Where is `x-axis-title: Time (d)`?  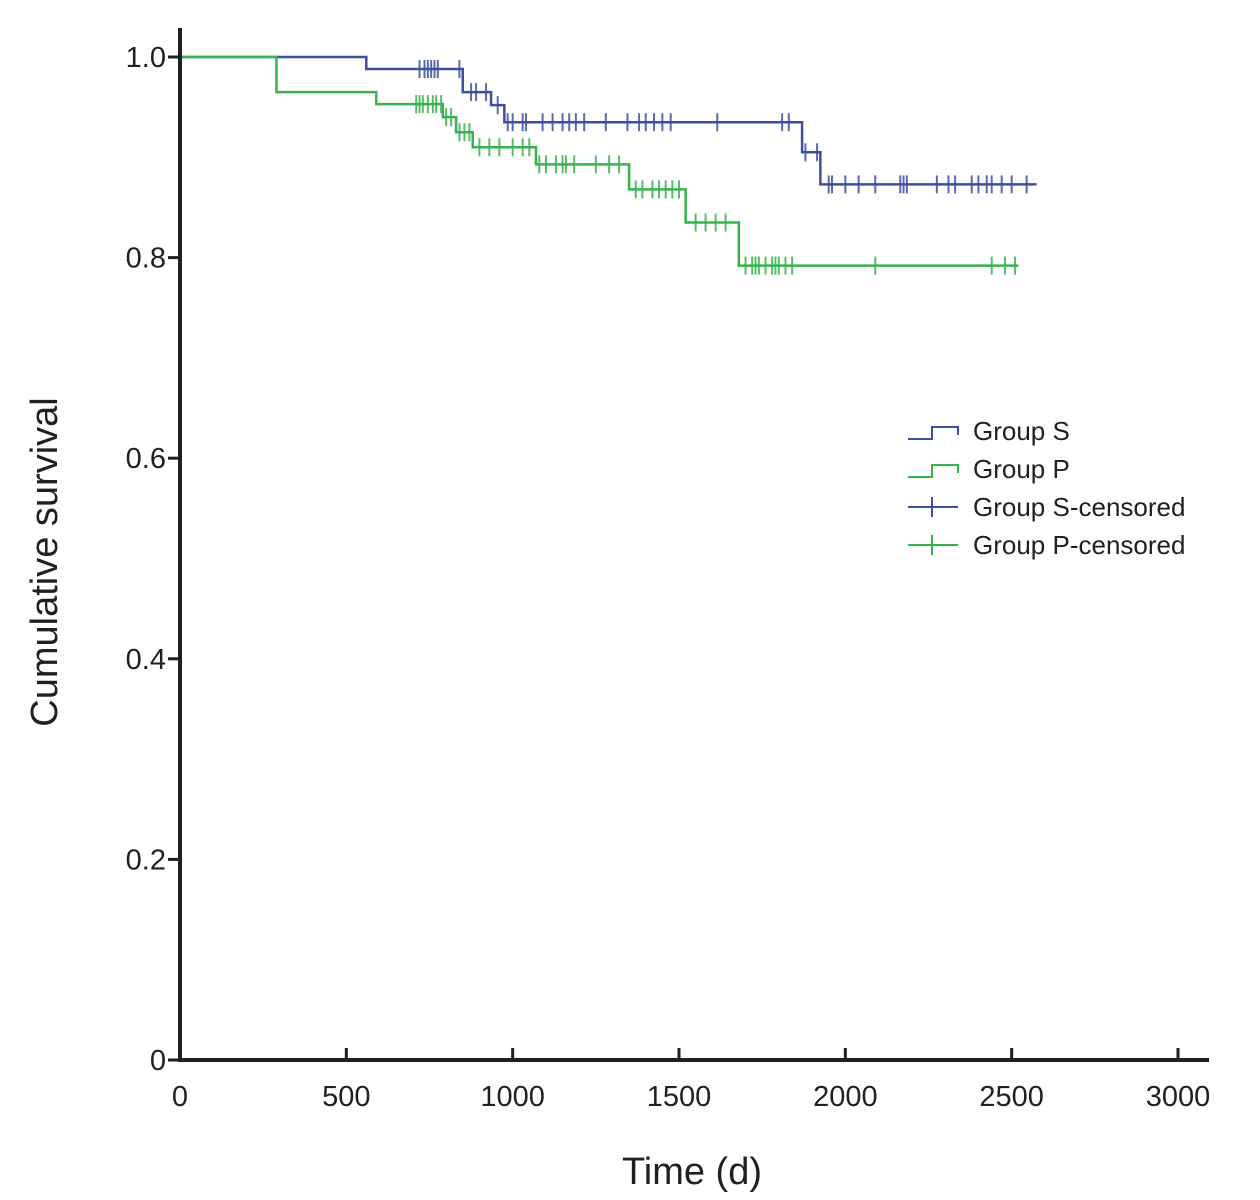 x-axis-title: Time (d) is located at coordinates (692, 1172).